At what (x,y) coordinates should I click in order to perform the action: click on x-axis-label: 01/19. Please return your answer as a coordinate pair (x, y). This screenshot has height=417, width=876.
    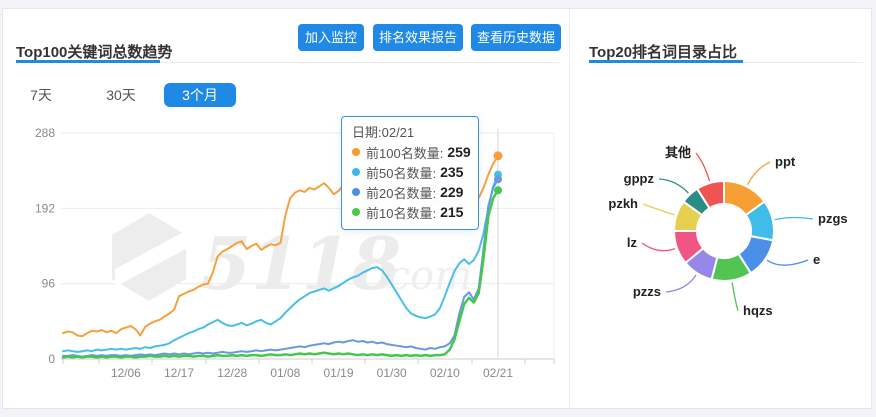
    Looking at the image, I should click on (338, 373).